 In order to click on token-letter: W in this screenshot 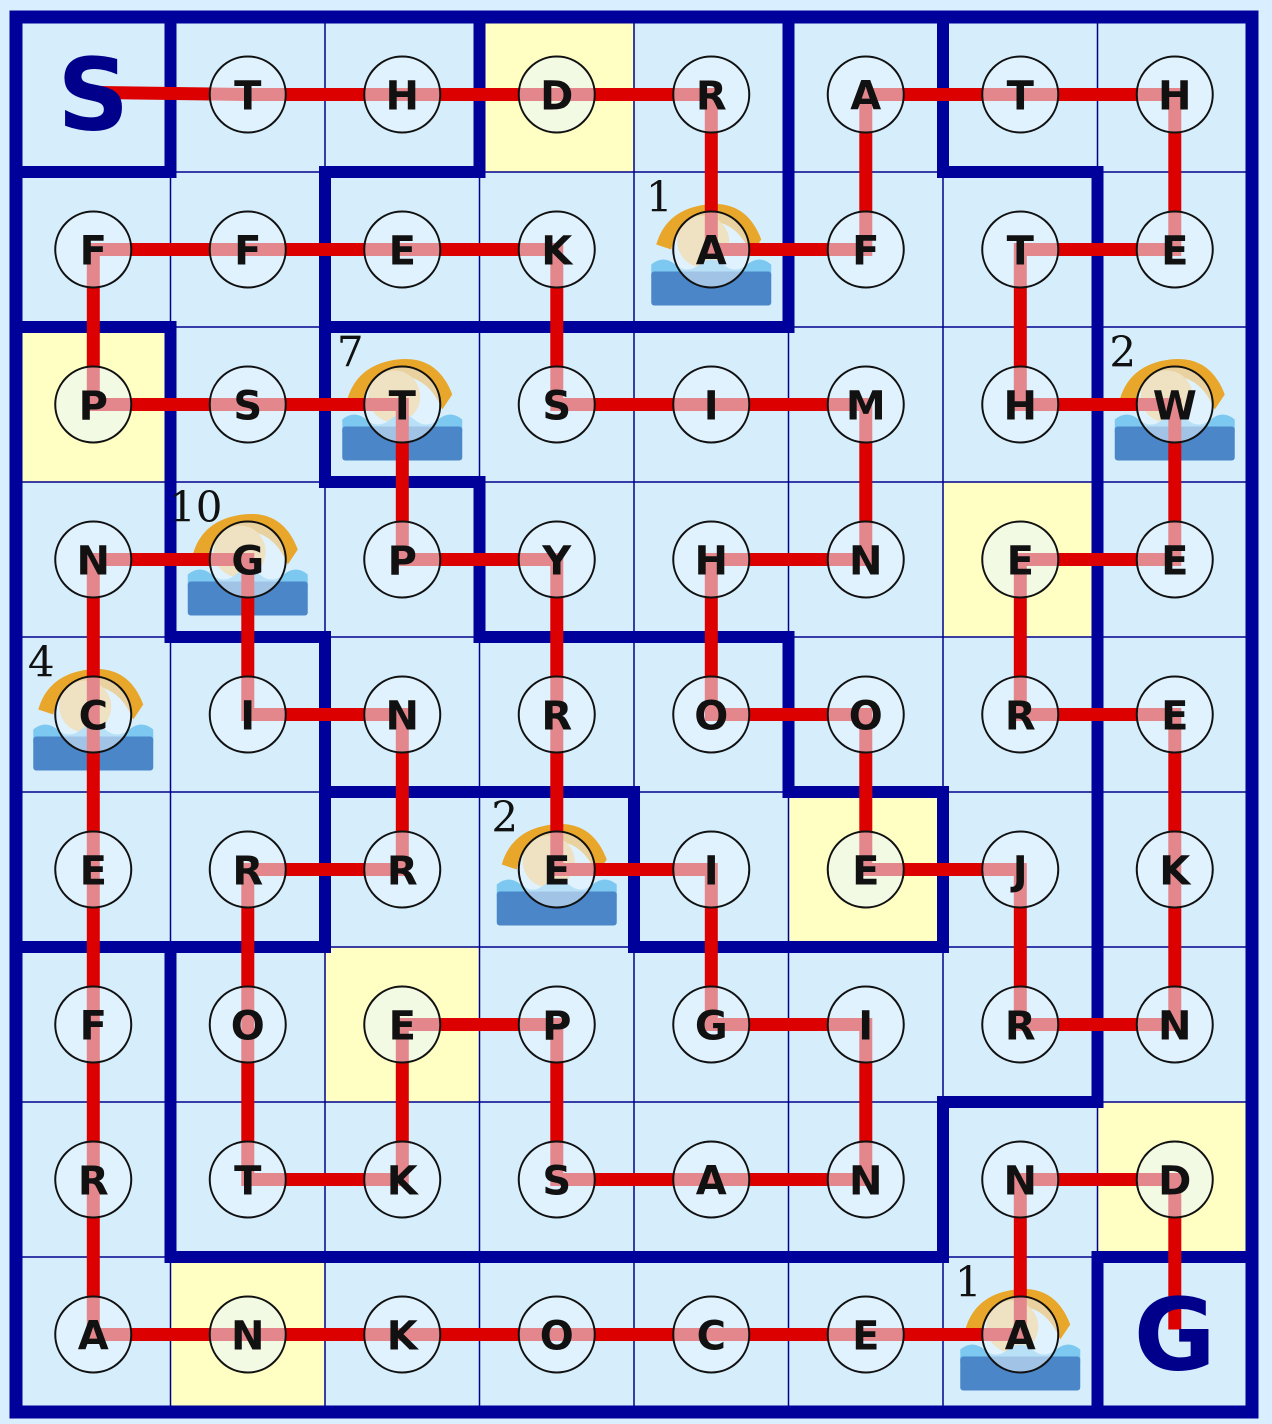, I will do `click(1175, 407)`.